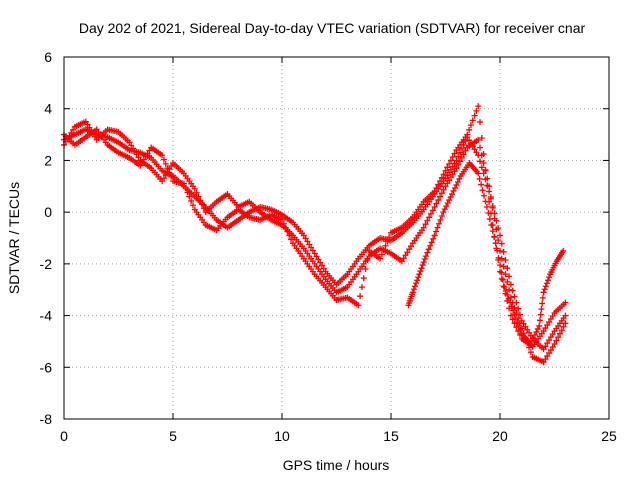 Image resolution: width=640 pixels, height=480 pixels. What do you see at coordinates (48, 57) in the screenshot?
I see `y-tick-label: 6` at bounding box center [48, 57].